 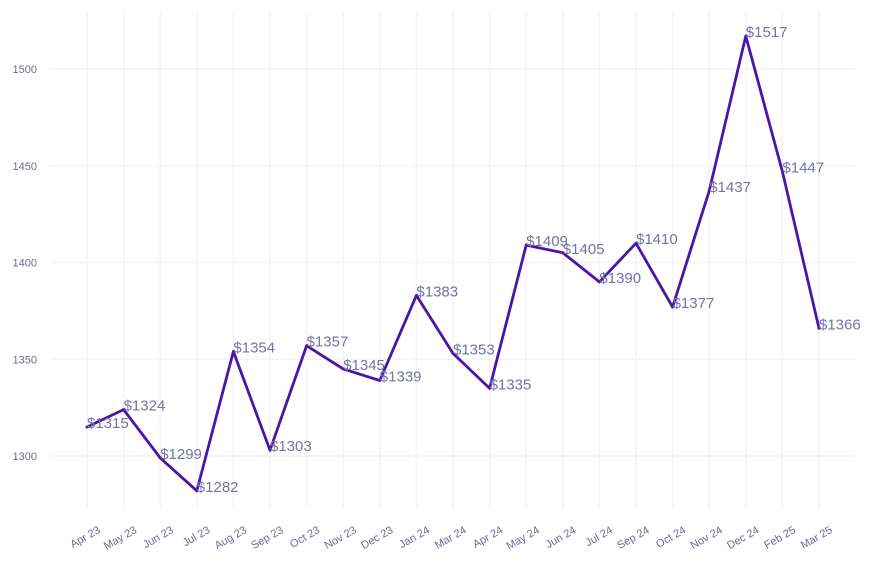 What do you see at coordinates (291, 446) in the screenshot?
I see `data-label: $1303` at bounding box center [291, 446].